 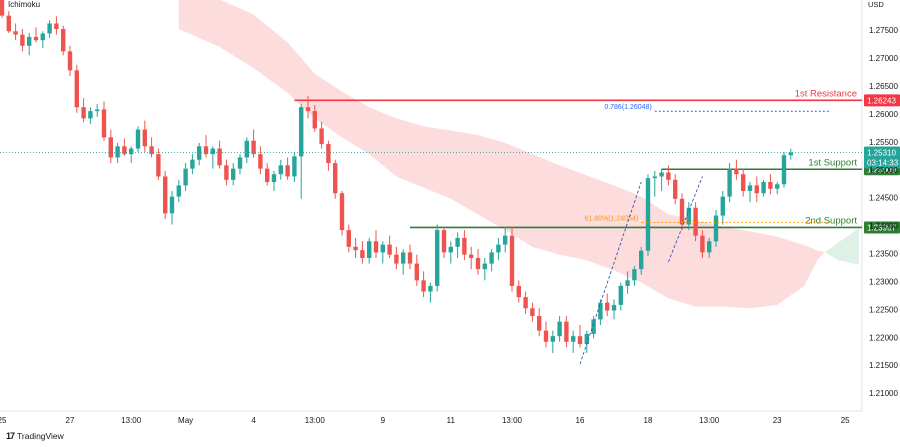 What do you see at coordinates (70, 420) in the screenshot?
I see `x-tick-label: 27` at bounding box center [70, 420].